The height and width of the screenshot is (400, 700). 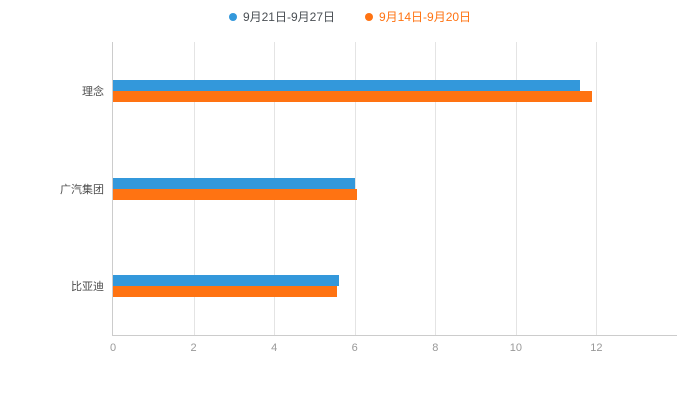 I want to click on x-tick-label: 0, so click(x=113, y=348).